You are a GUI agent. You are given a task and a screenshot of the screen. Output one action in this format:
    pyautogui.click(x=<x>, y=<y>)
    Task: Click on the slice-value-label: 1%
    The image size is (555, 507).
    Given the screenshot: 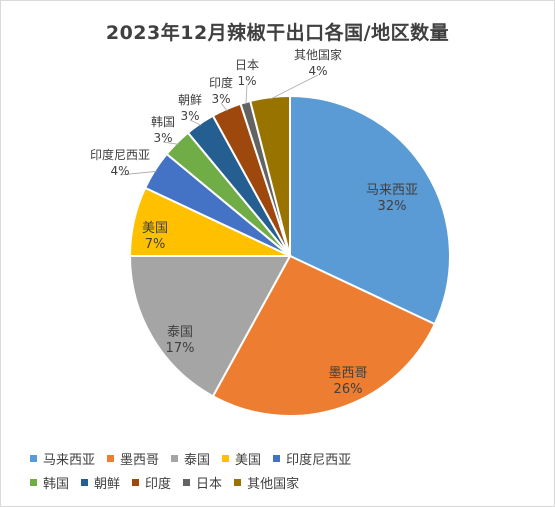 What is the action you would take?
    pyautogui.click(x=246, y=81)
    